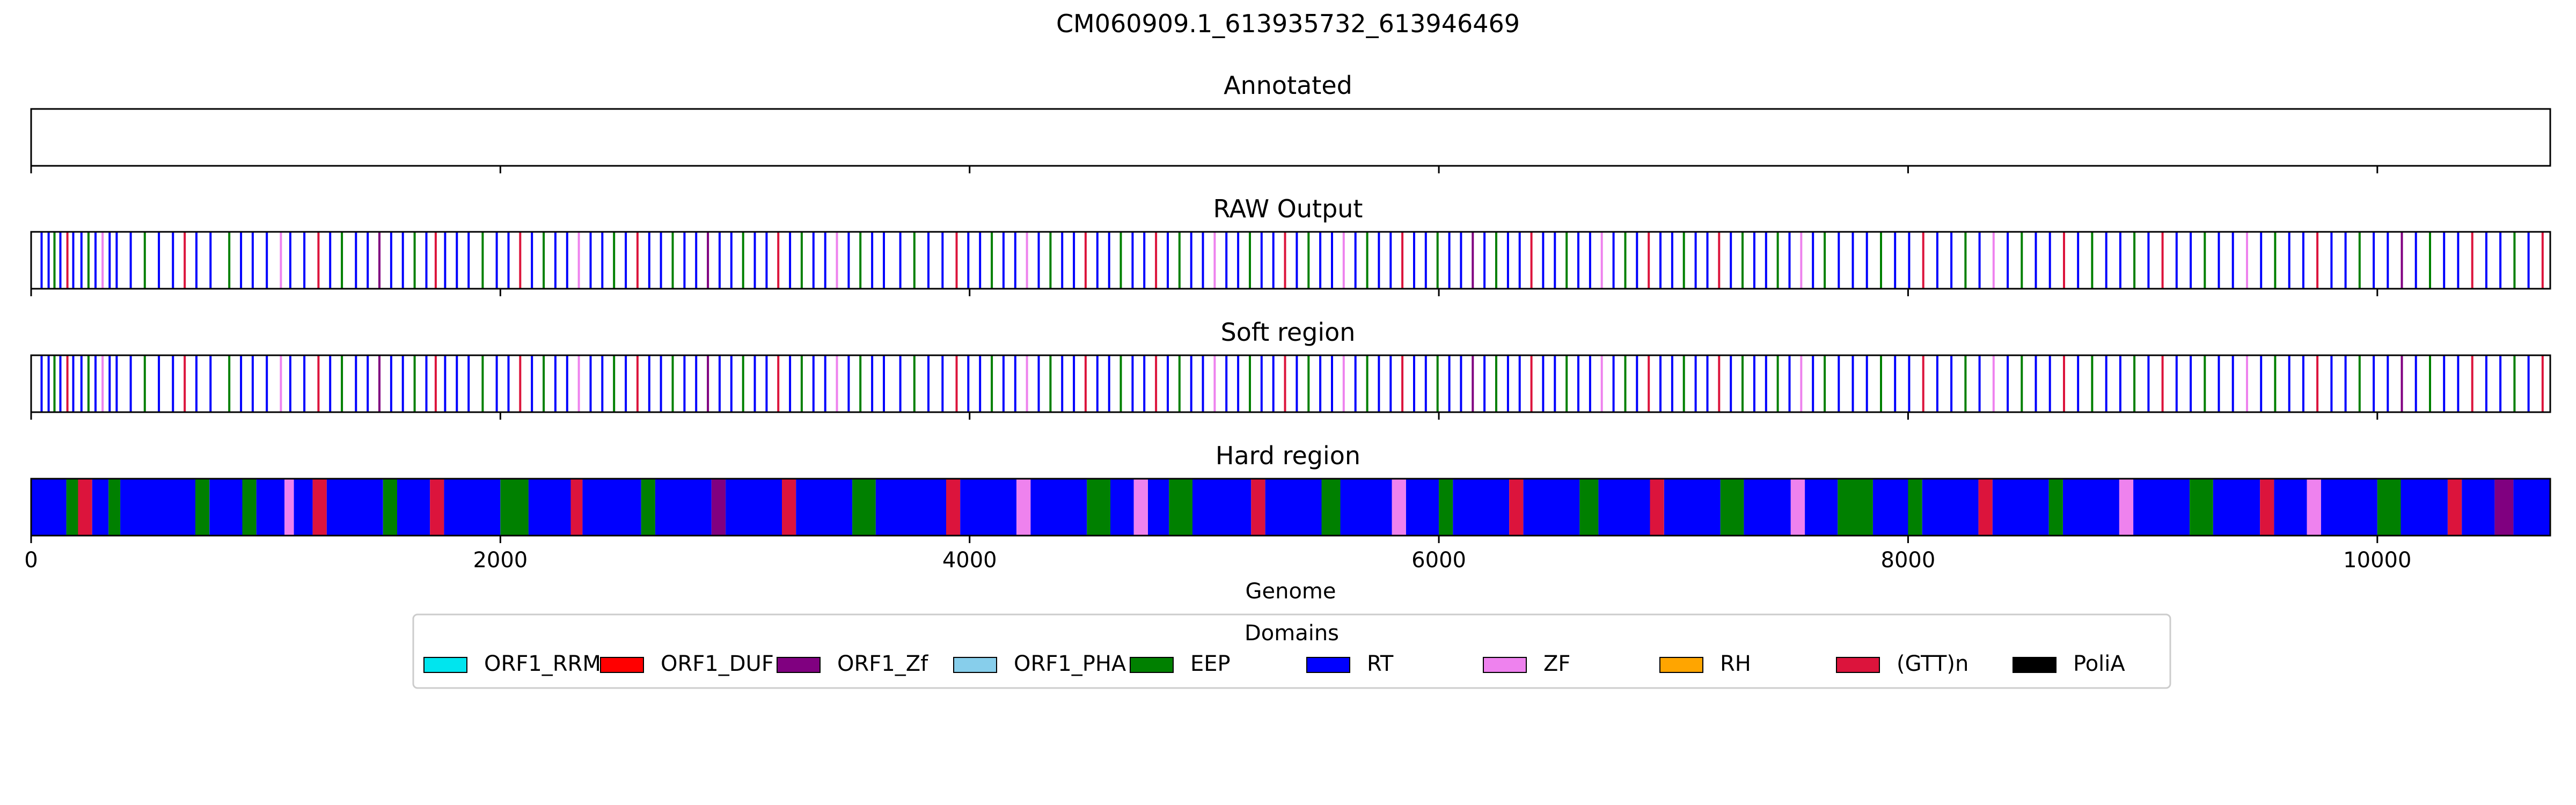 The height and width of the screenshot is (805, 2576). Describe the element at coordinates (1290, 507) in the screenshot. I see `panel-bars-hard` at that location.